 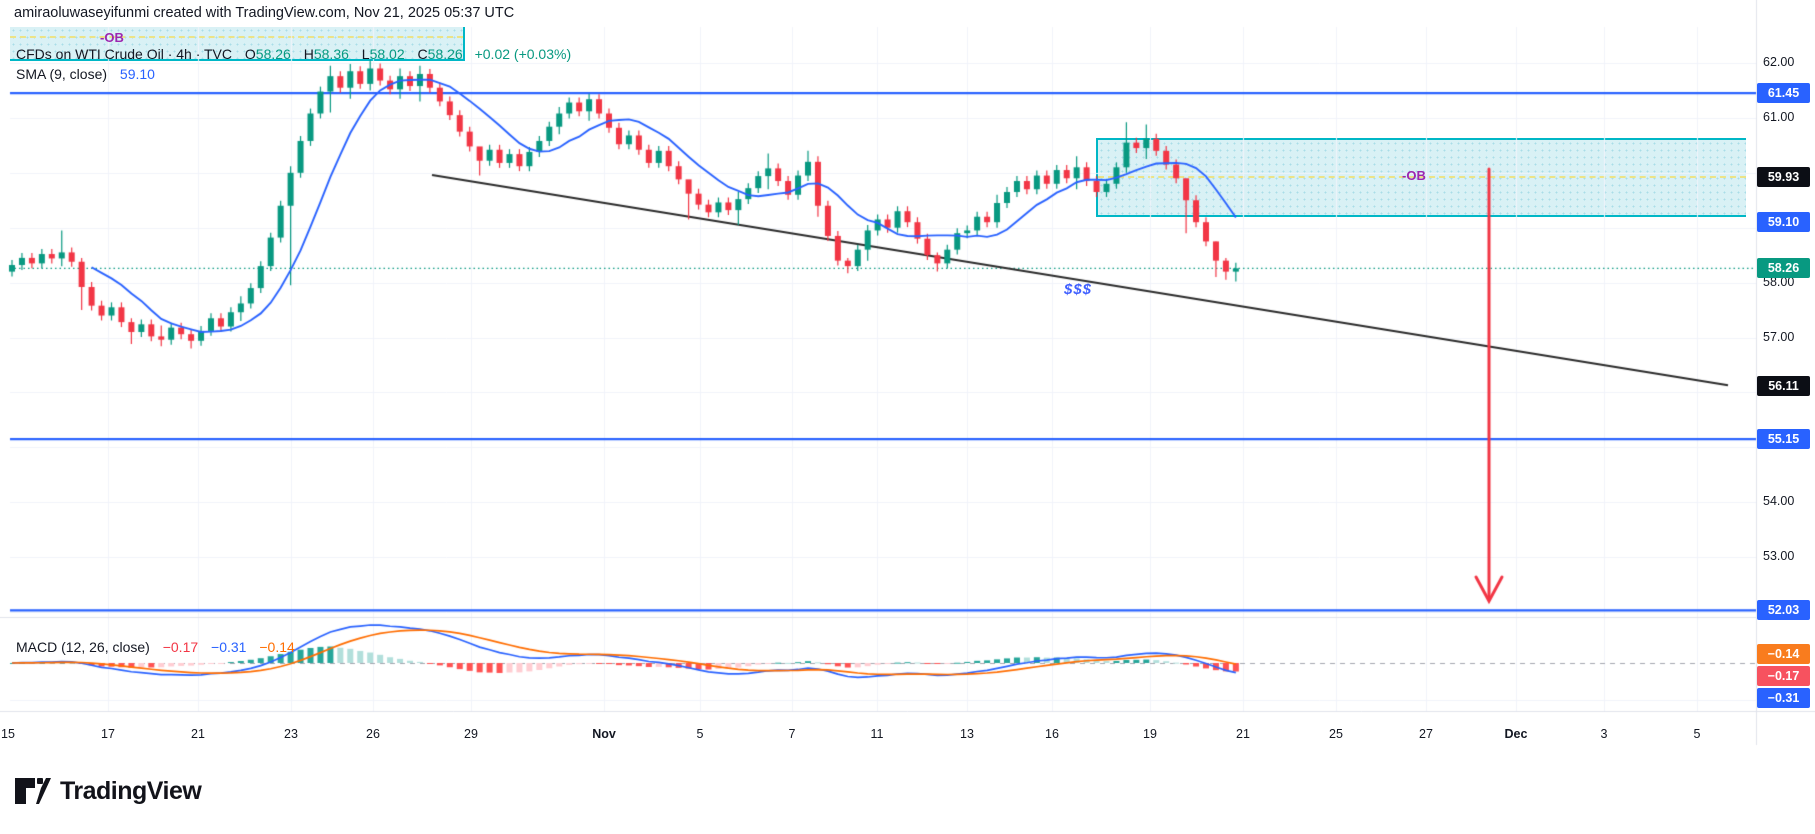 I want to click on price-badge: 59.10, so click(x=1783, y=222).